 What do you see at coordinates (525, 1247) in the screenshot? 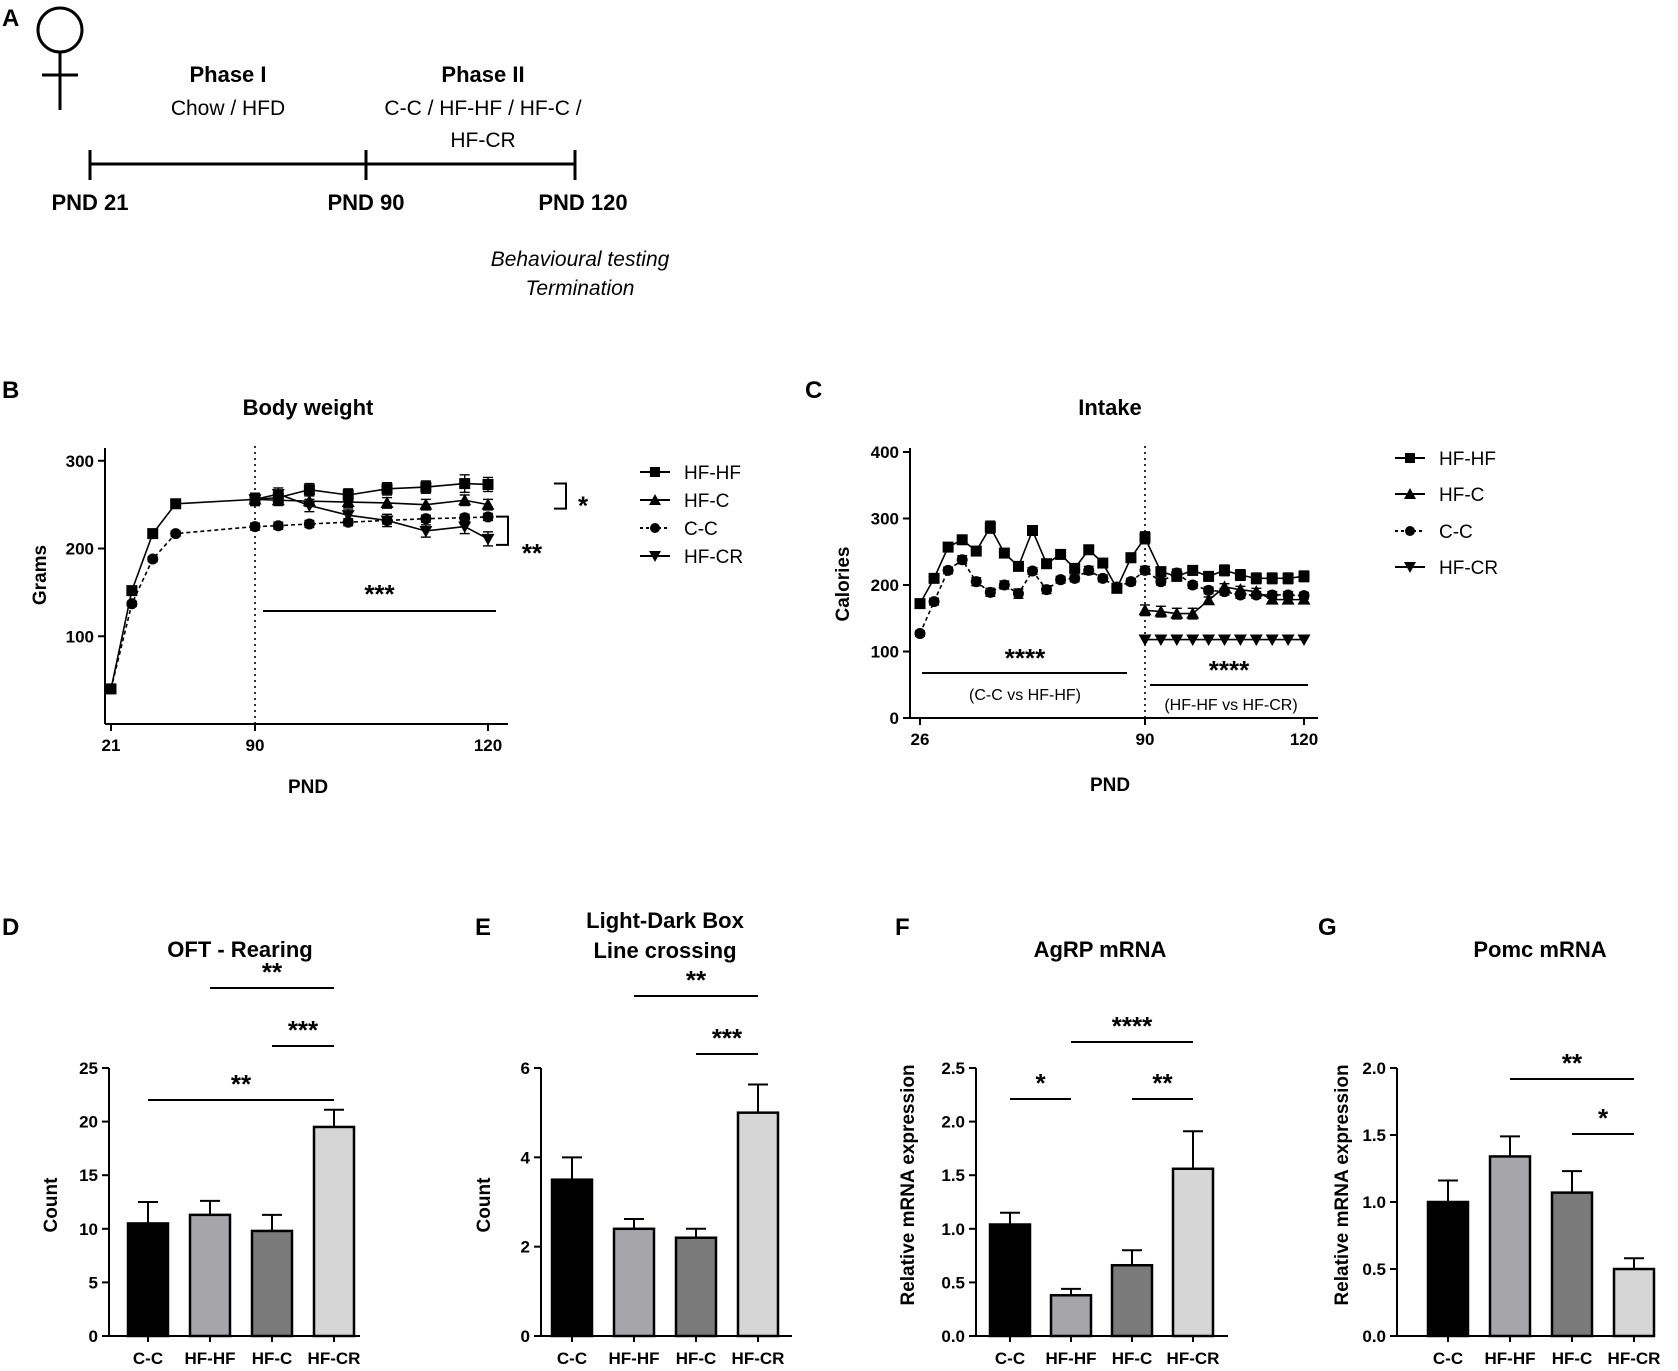
I see `y-tick-label: 2` at bounding box center [525, 1247].